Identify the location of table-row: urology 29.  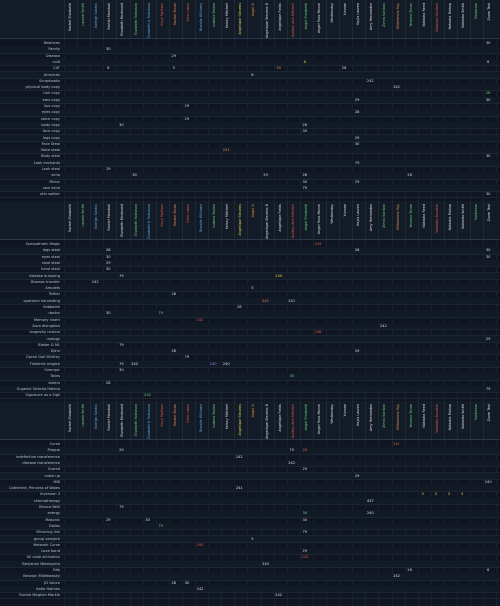
(250, 339).